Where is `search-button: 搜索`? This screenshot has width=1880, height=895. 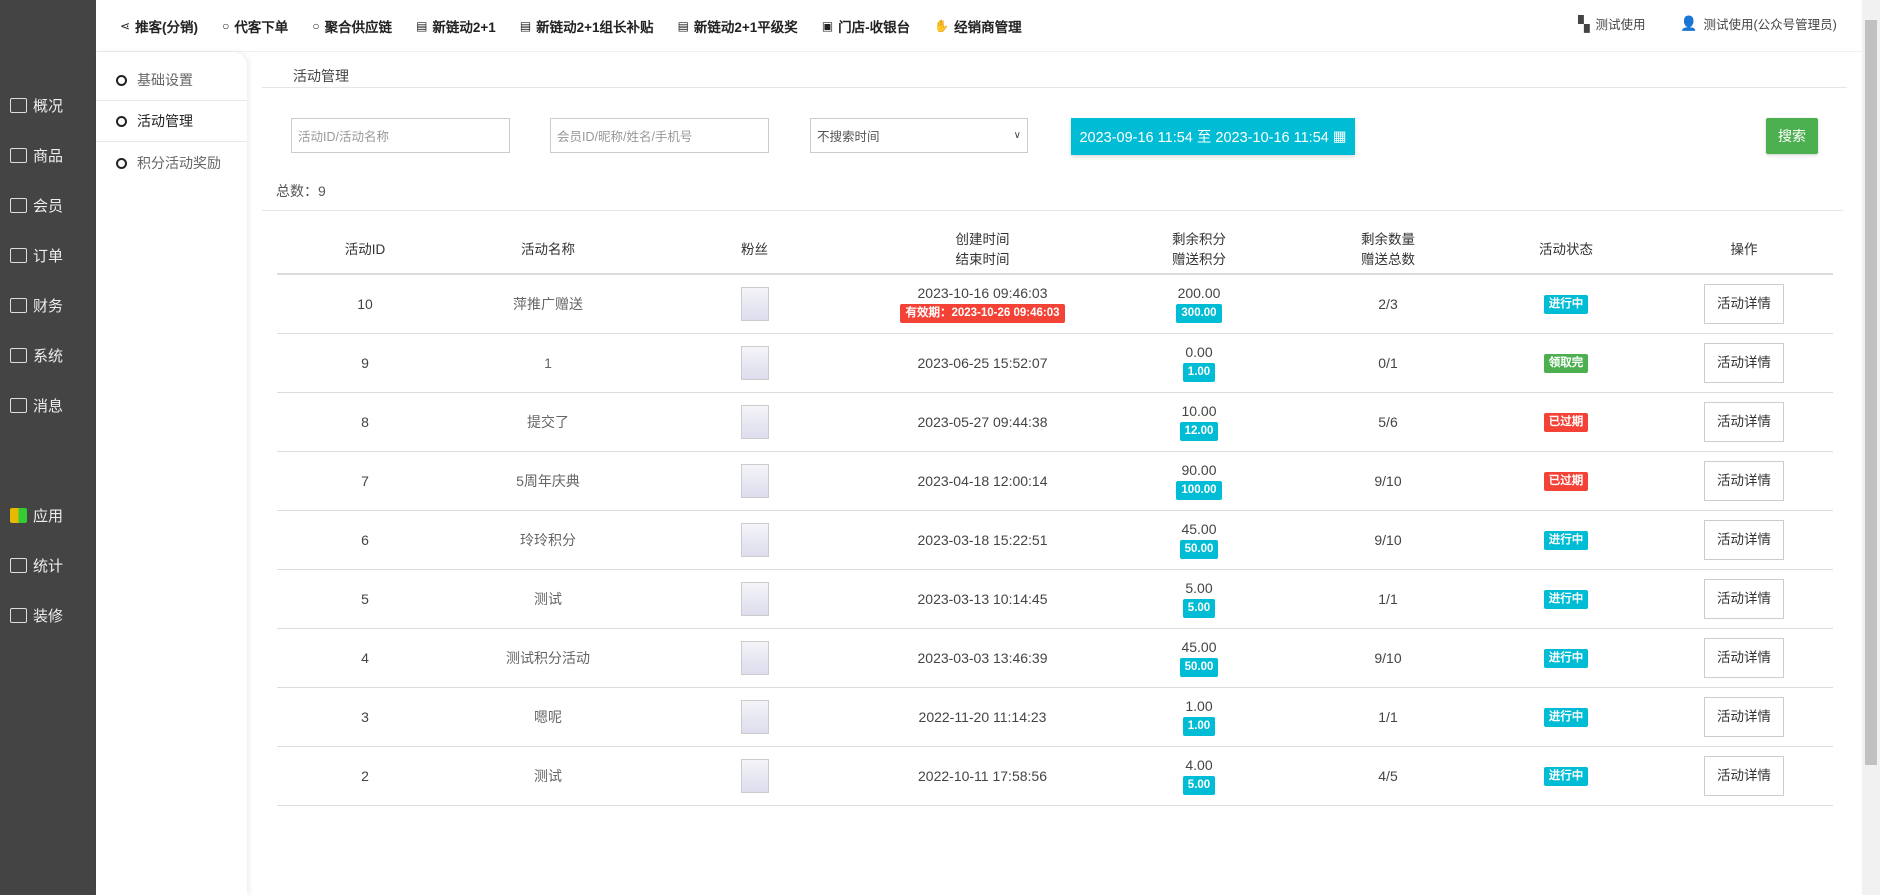 search-button: 搜索 is located at coordinates (1792, 136).